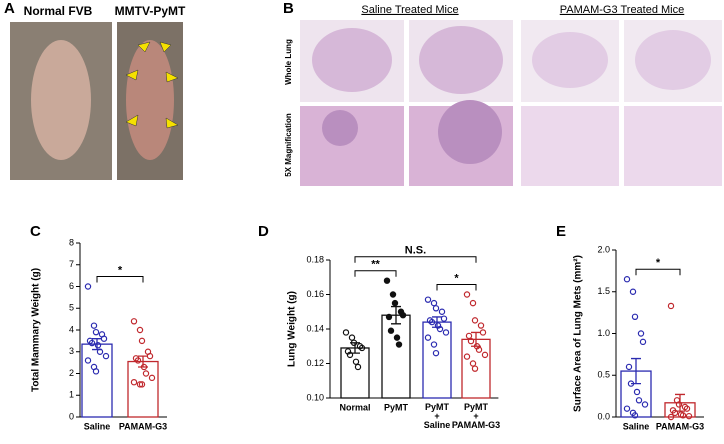 This screenshot has width=724, height=444. Describe the element at coordinates (288, 145) in the screenshot. I see `row-label: 5X Magnification` at that location.